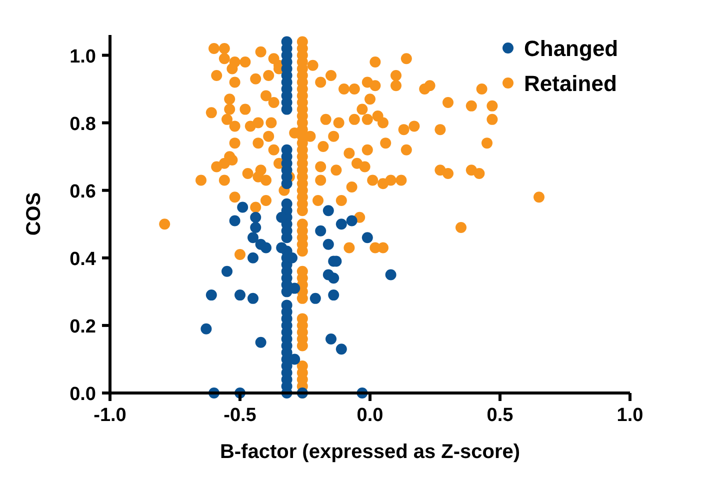 The width and height of the screenshot is (701, 477). I want to click on y-tick-label: 0.8, so click(83, 124).